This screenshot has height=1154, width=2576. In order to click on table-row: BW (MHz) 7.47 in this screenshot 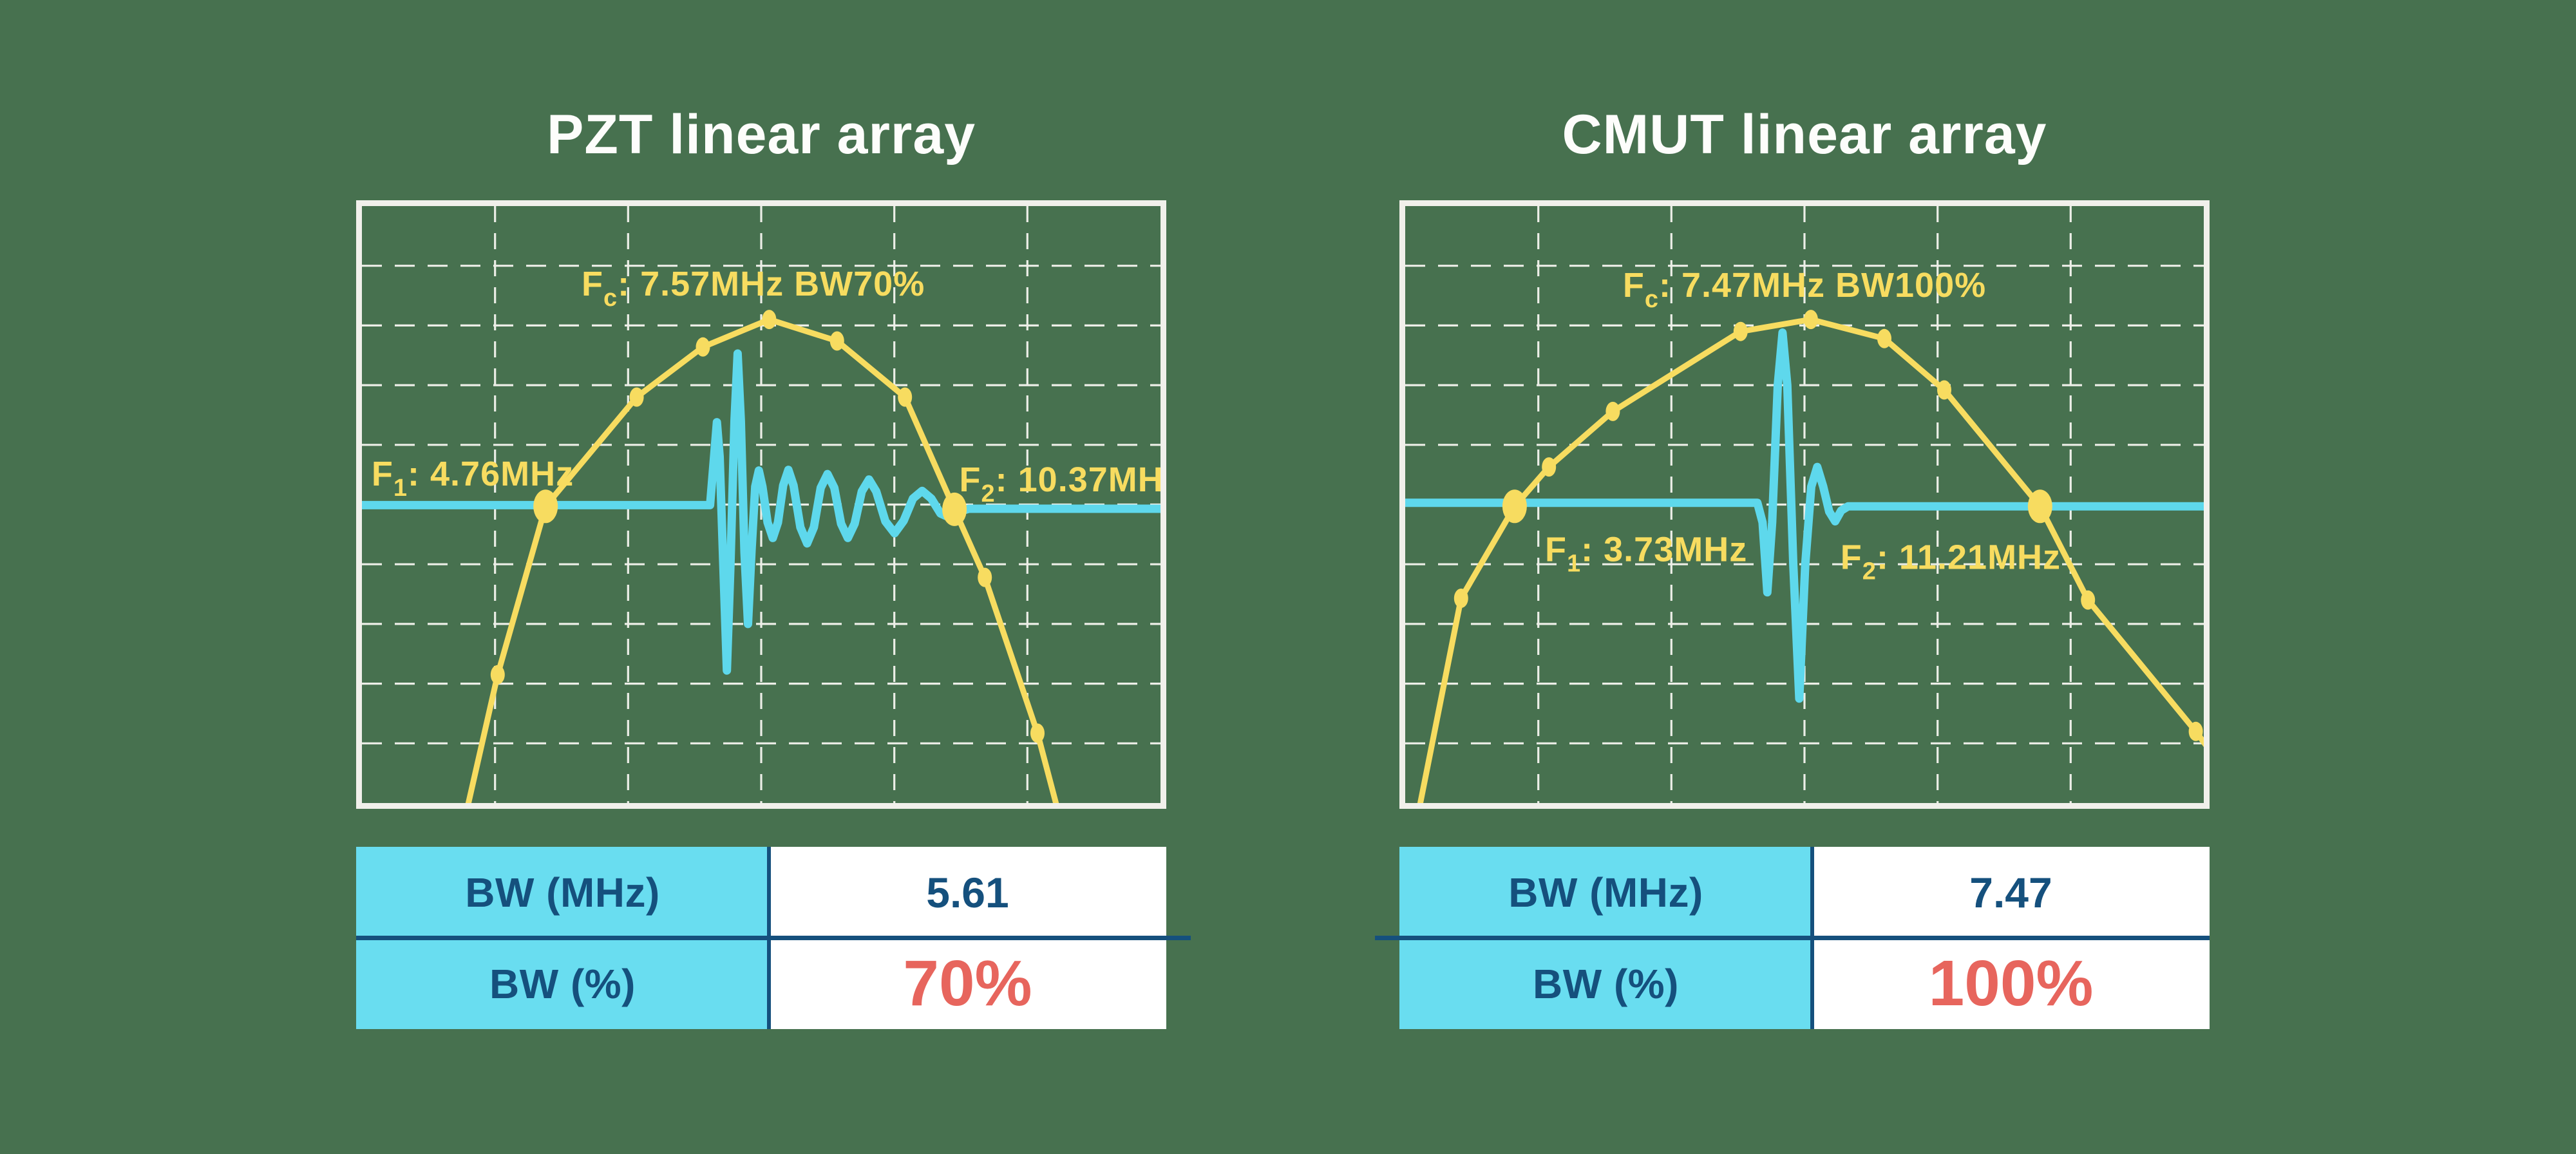, I will do `click(1805, 892)`.